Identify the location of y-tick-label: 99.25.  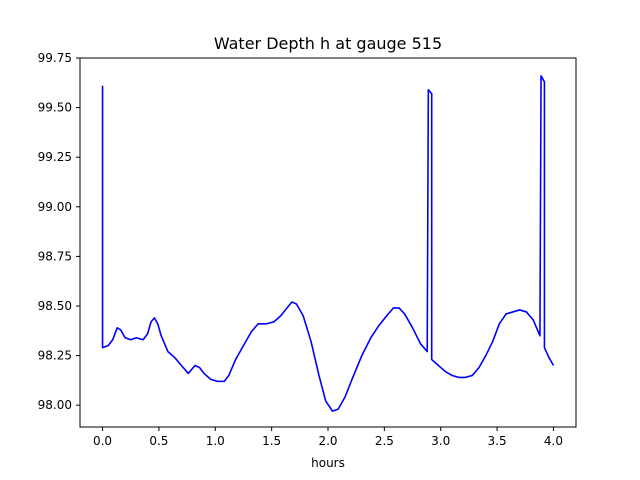
(55, 157).